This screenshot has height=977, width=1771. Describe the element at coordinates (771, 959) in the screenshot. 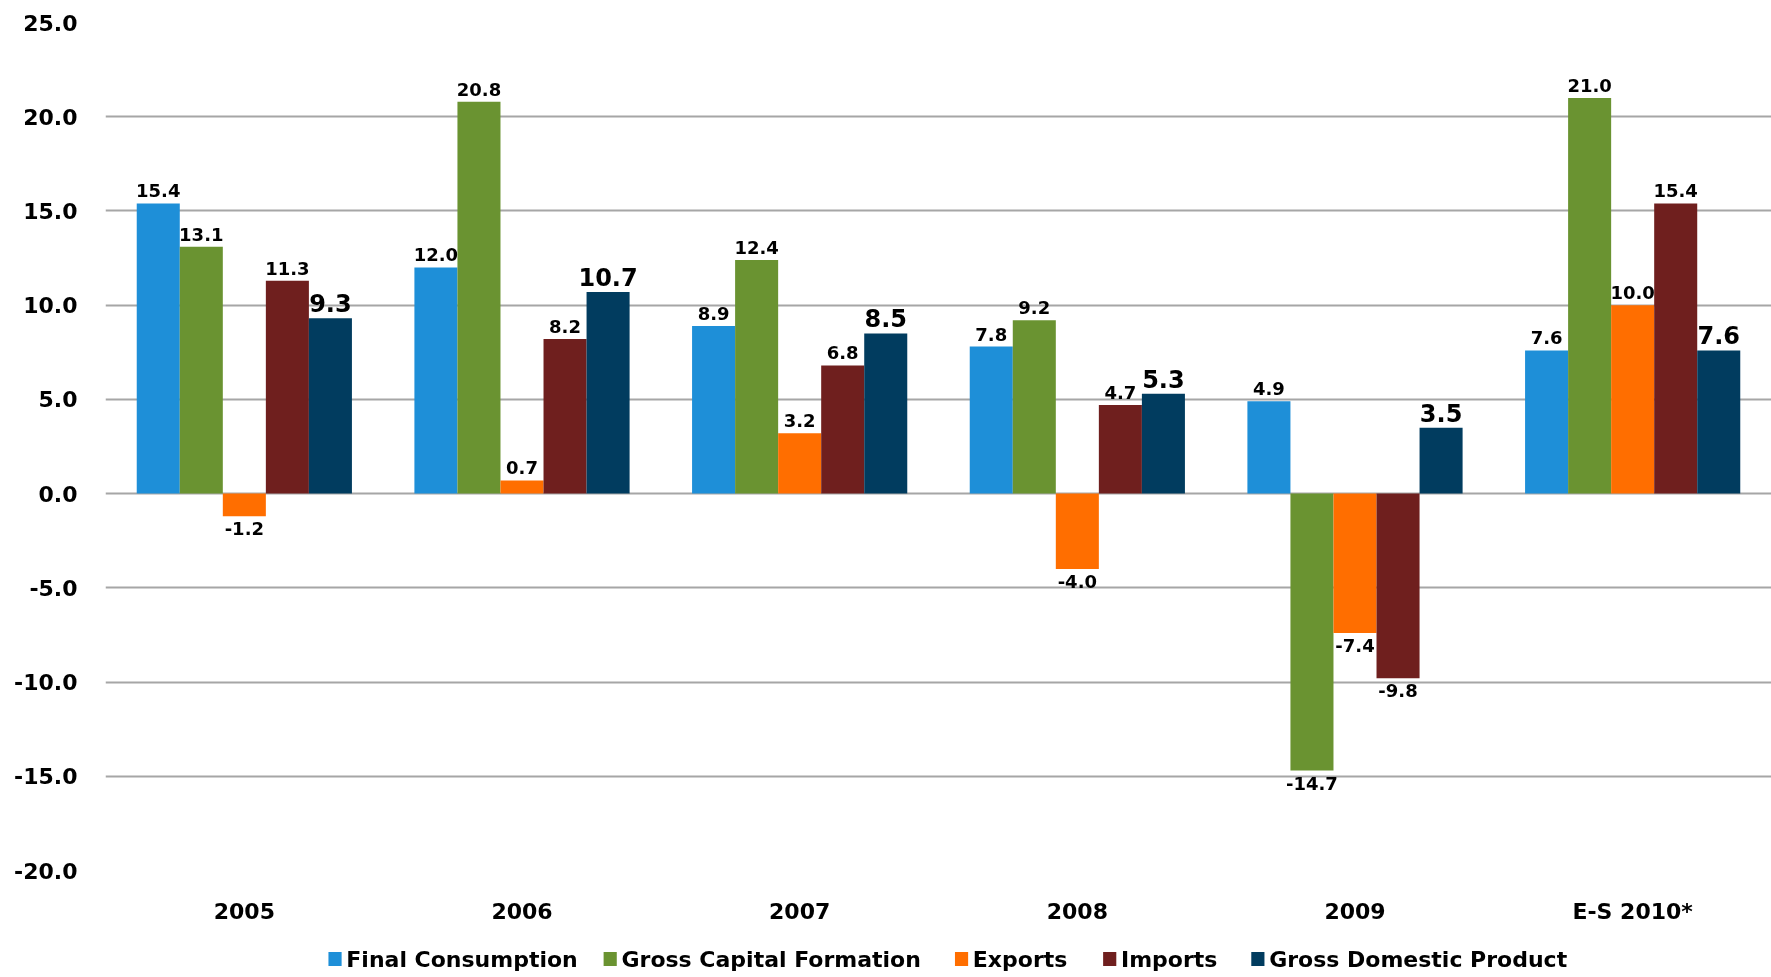

I see `legend-label: Gross Capital Formation` at that location.